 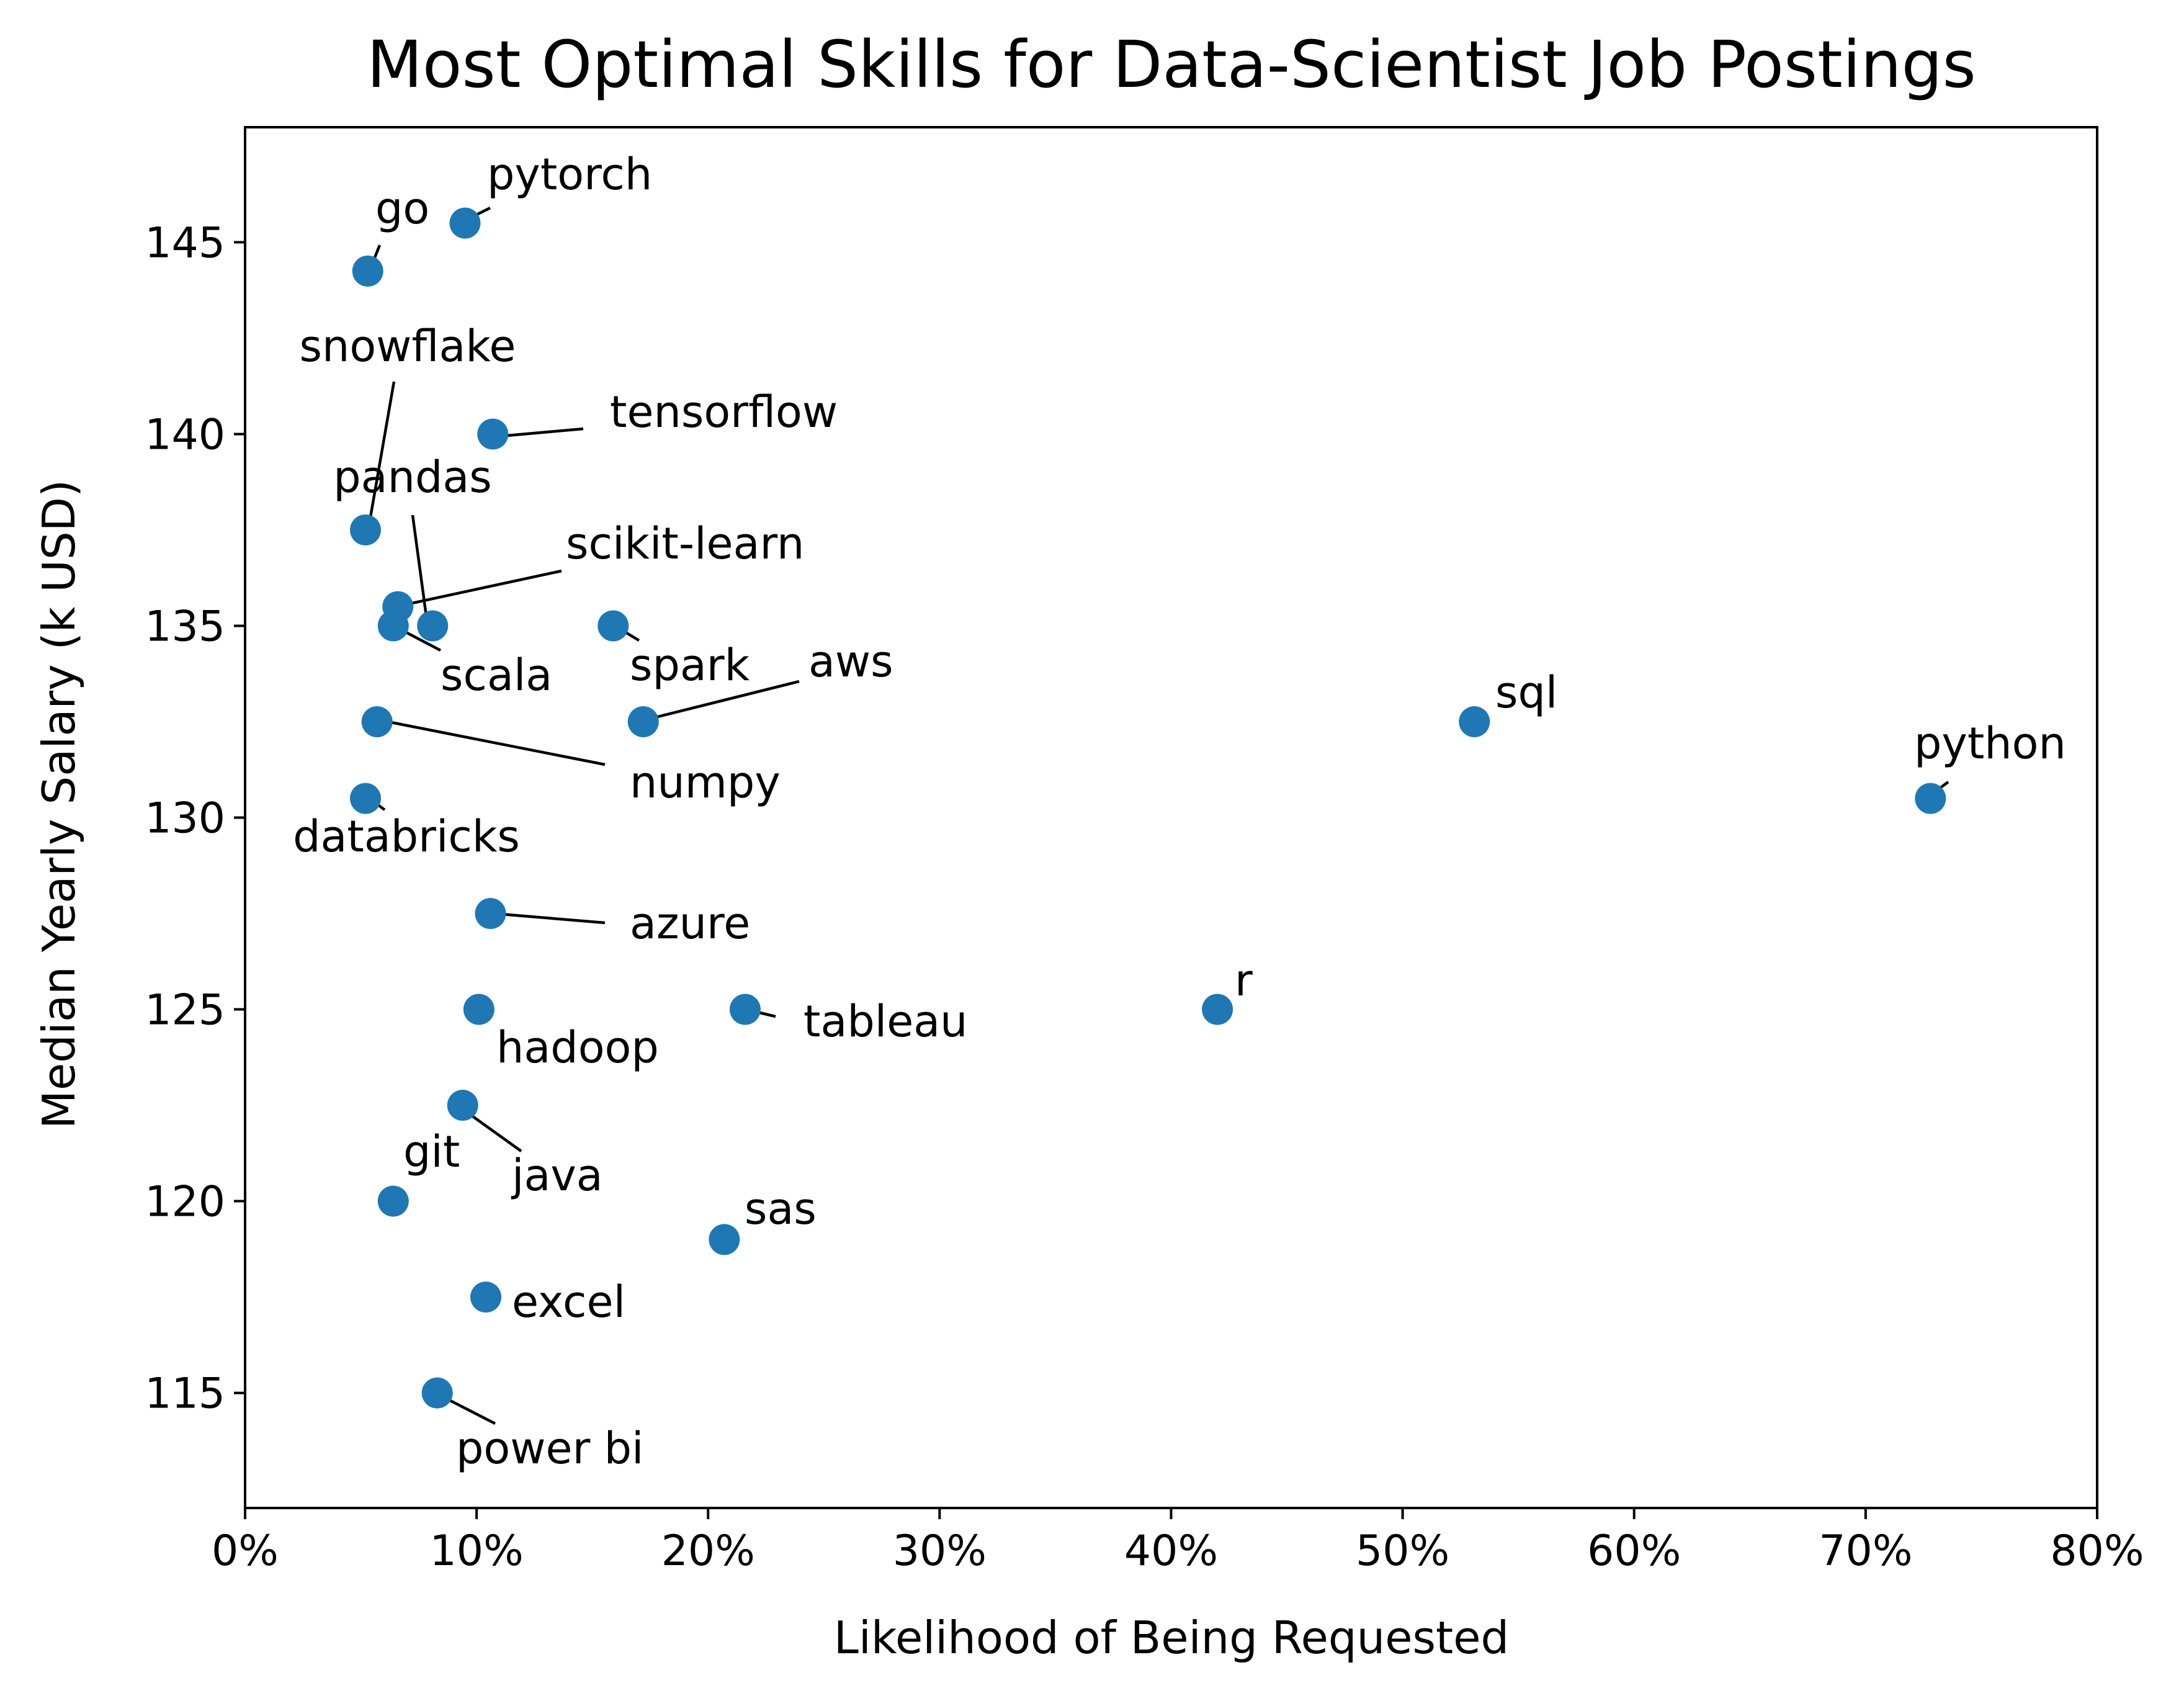 I want to click on point-label: java, so click(x=557, y=1176).